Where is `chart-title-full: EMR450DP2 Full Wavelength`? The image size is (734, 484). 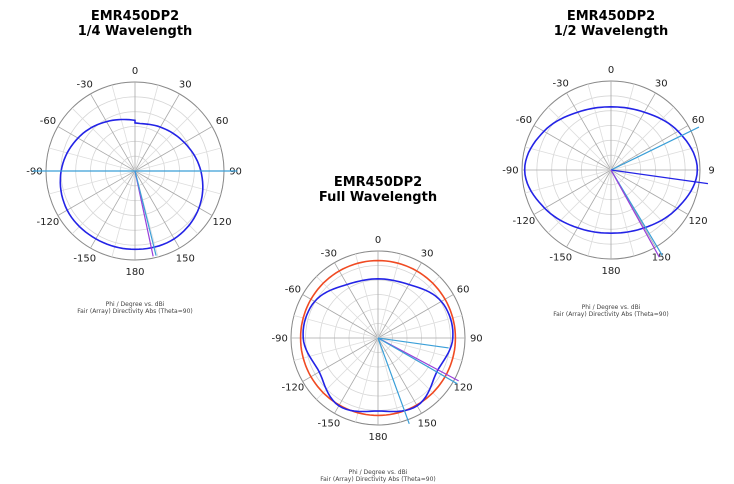
chart-title-full: EMR450DP2 Full Wavelength is located at coordinates (378, 190).